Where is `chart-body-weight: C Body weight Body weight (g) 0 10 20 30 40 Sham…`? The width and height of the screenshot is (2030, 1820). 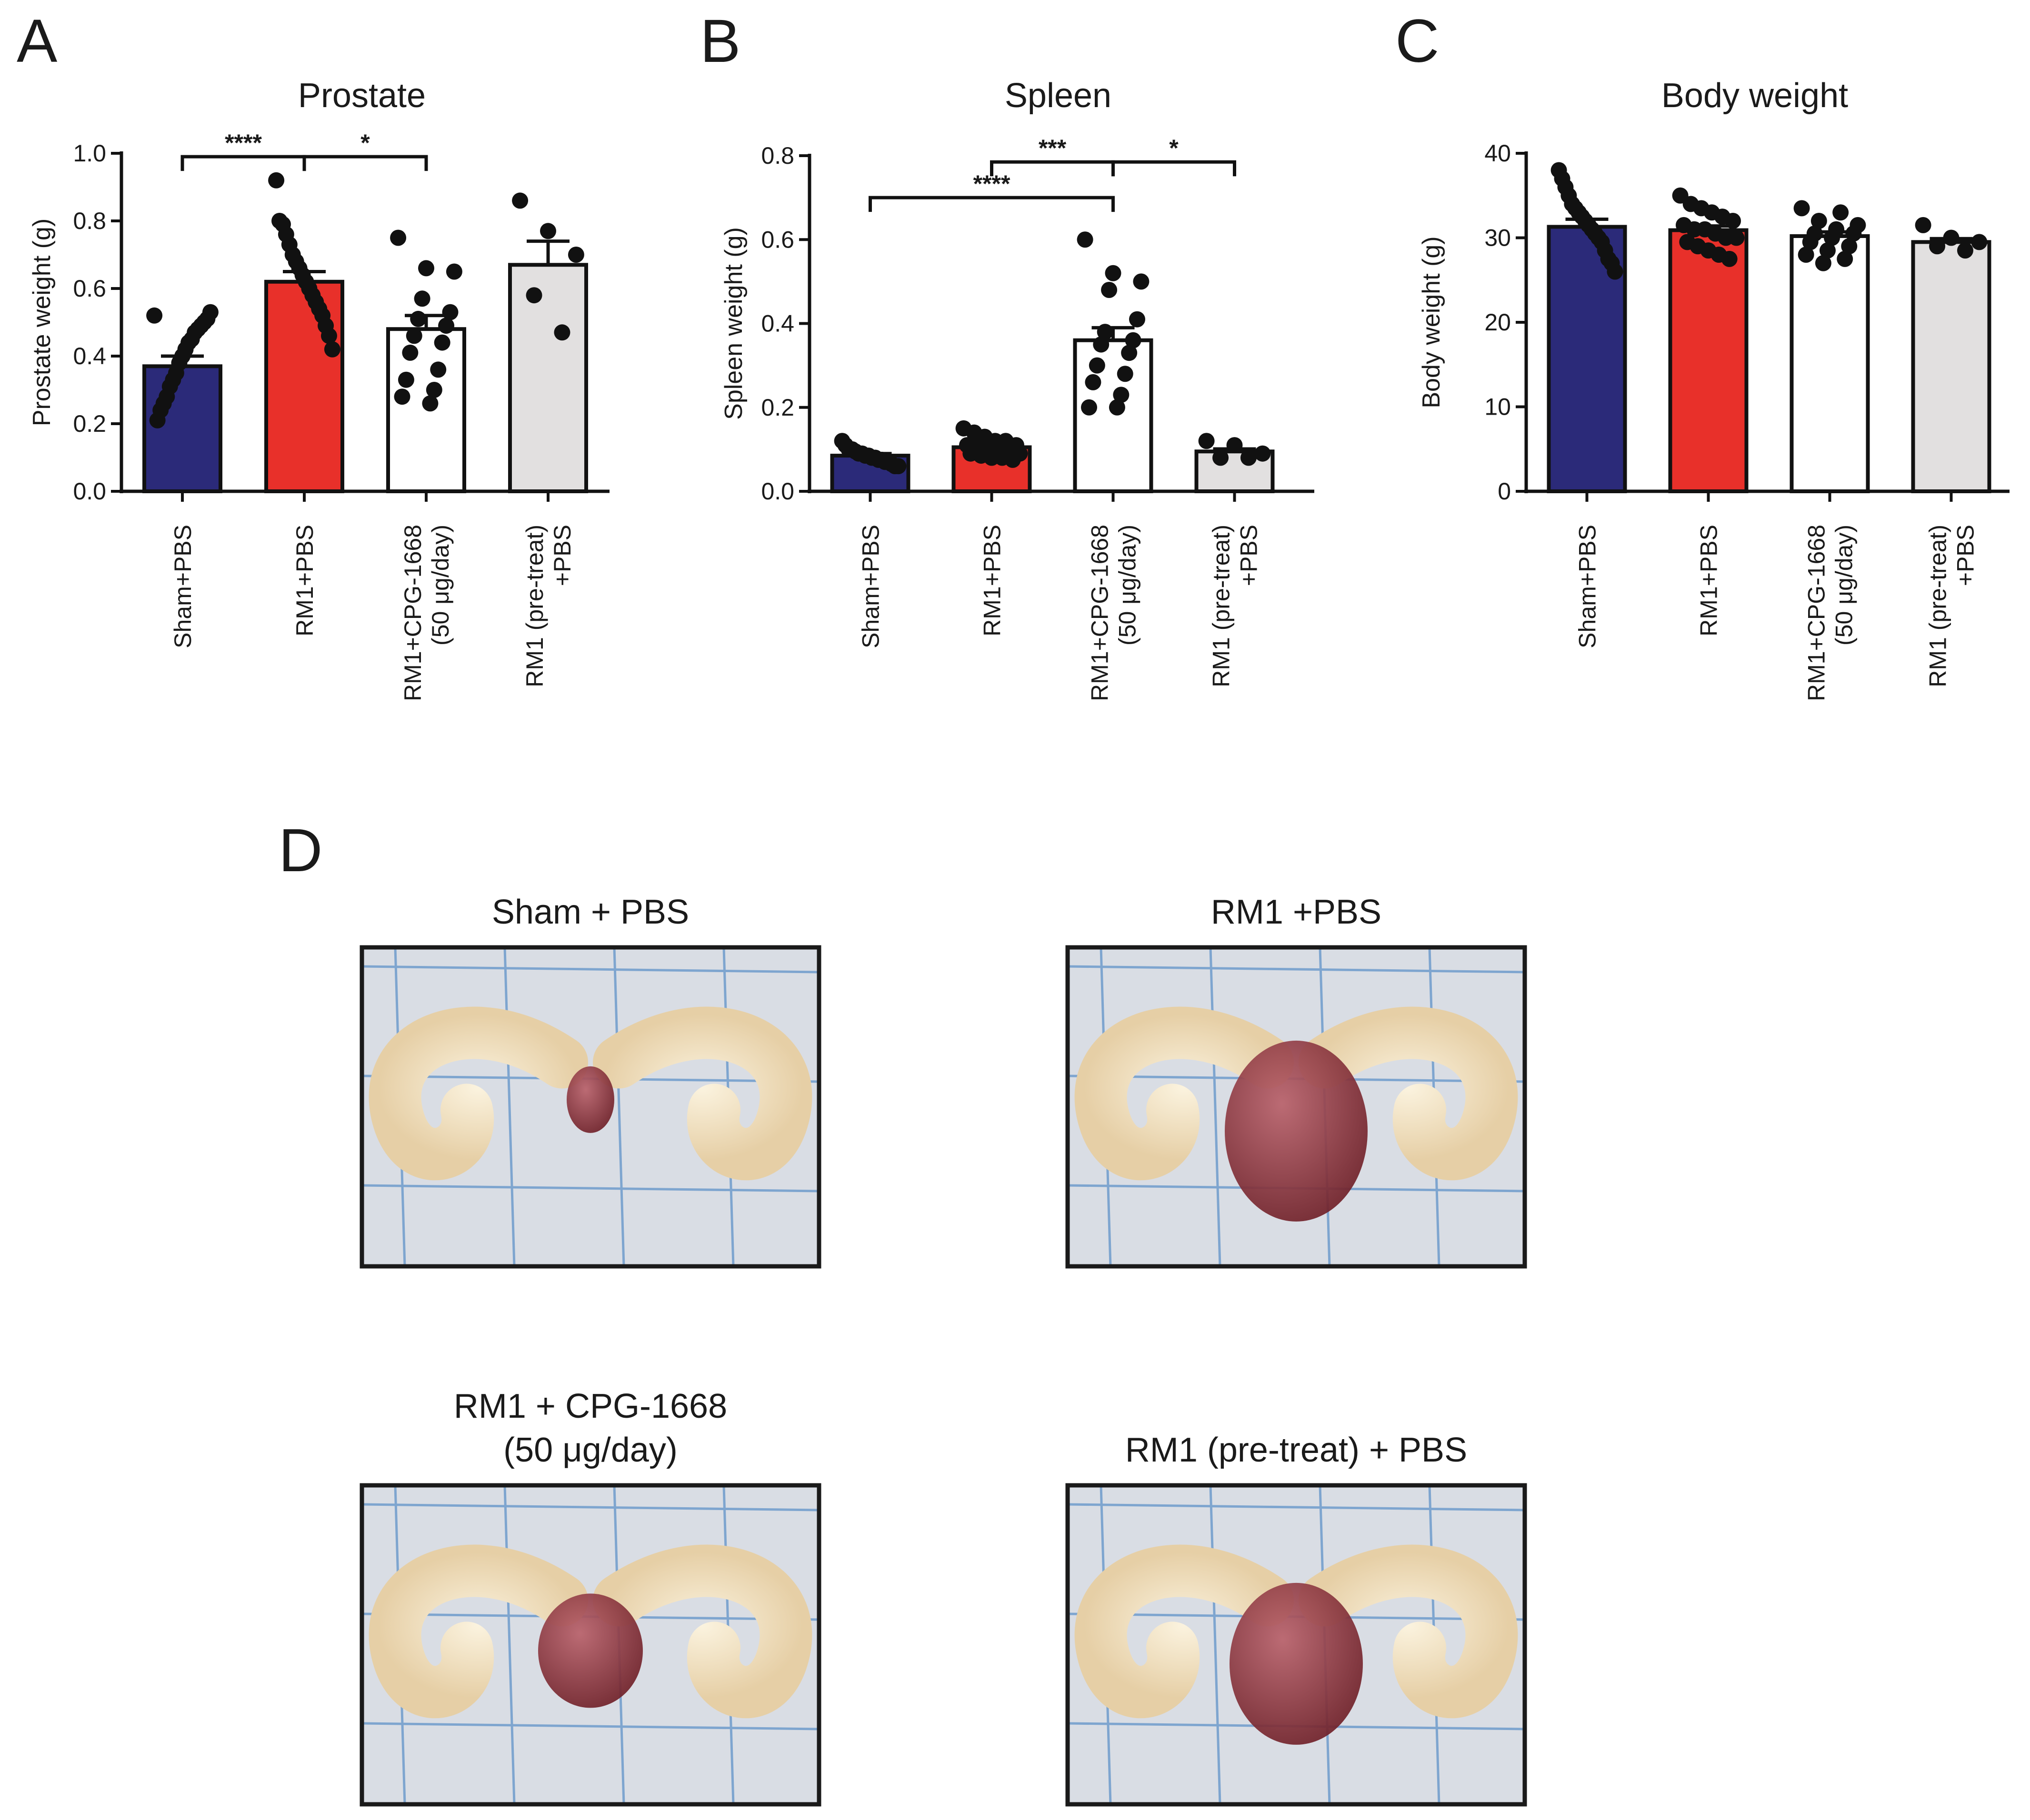 chart-body-weight: C Body weight Body weight (g) 0 10 20 30 40 Sham… is located at coordinates (1702, 354).